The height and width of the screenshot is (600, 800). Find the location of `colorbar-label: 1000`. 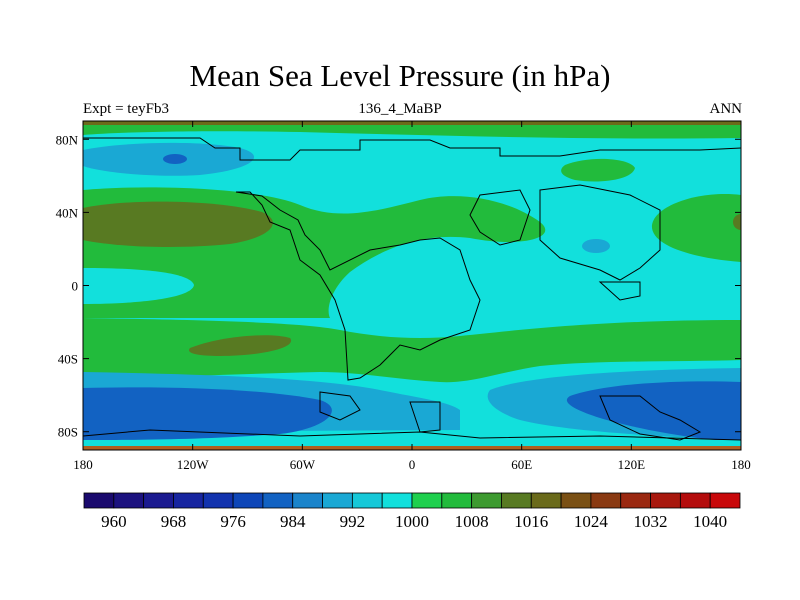

colorbar-label: 1000 is located at coordinates (412, 521).